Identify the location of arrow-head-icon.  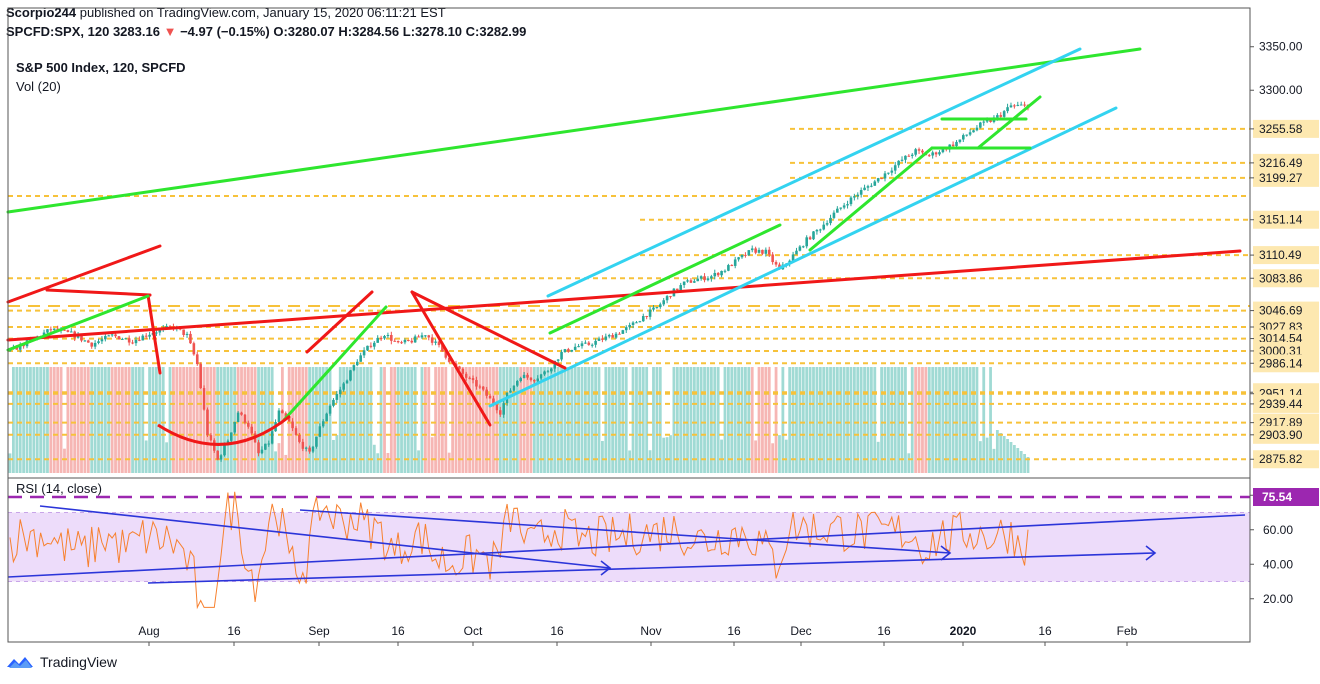
(946, 553).